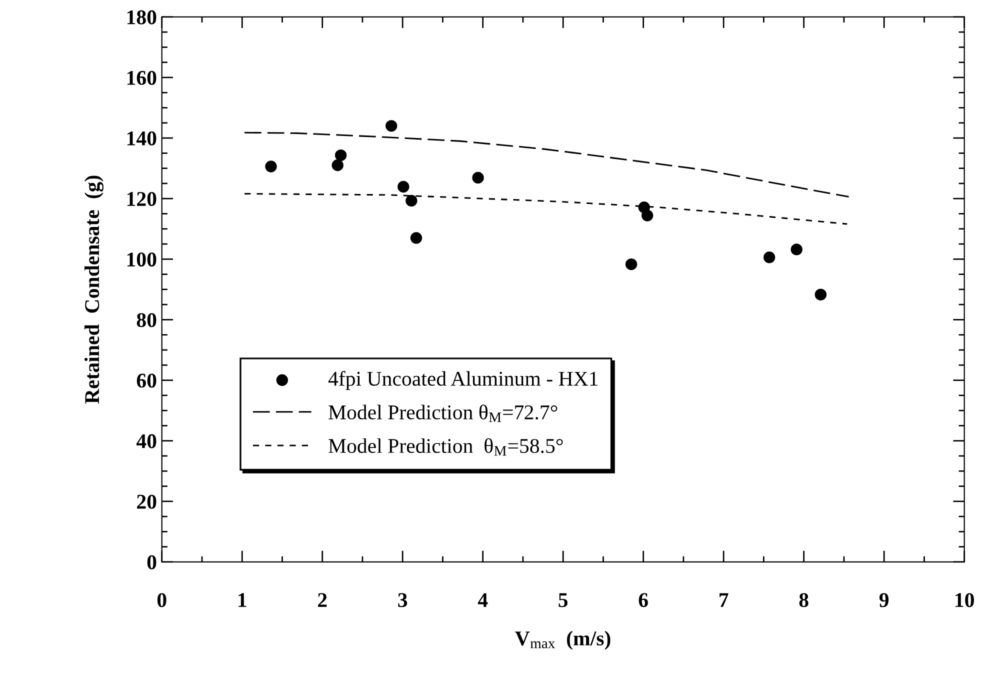 This screenshot has height=677, width=981. I want to click on y-tick-label: 180, so click(141, 17).